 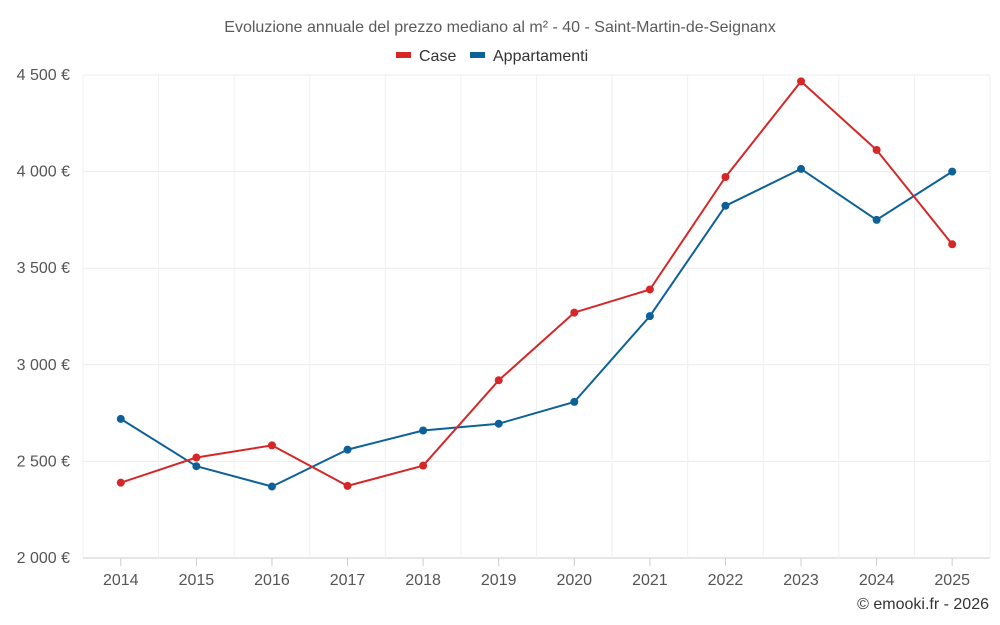 What do you see at coordinates (43, 558) in the screenshot?
I see `y-tick-label: 2 000 €` at bounding box center [43, 558].